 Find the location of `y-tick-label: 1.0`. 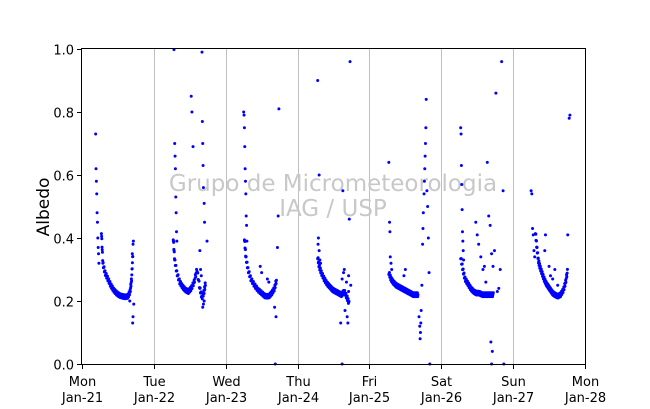

y-tick-label: 1.0 is located at coordinates (63, 51).